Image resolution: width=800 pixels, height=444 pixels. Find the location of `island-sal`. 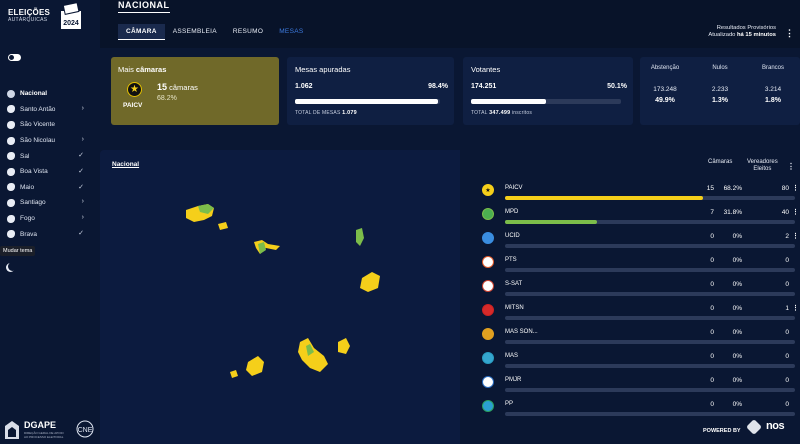

island-sal is located at coordinates (360, 237).